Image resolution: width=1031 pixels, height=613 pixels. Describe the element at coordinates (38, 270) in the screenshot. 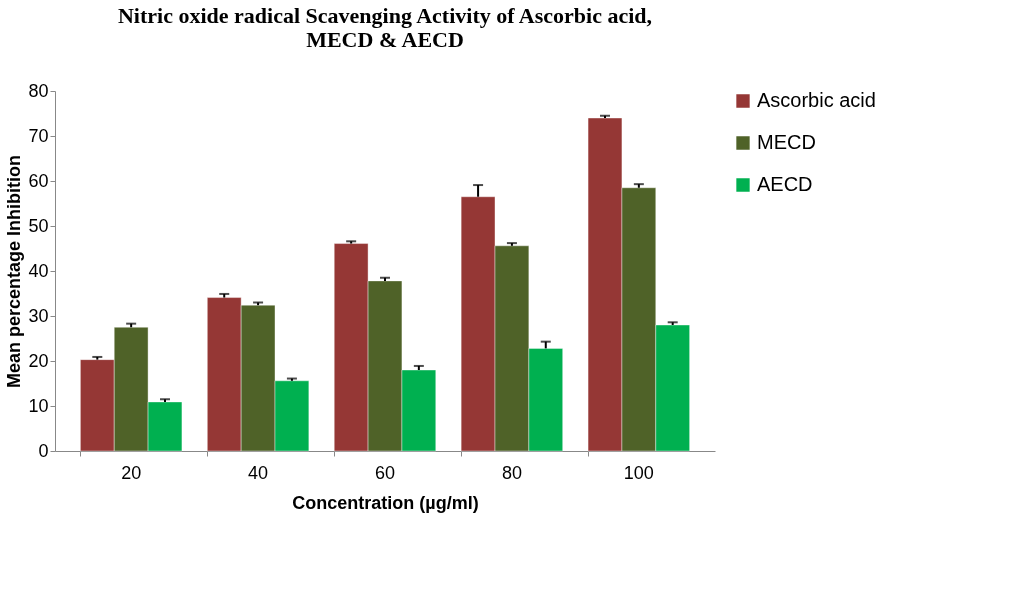

I see `y-tick-label: 40` at that location.